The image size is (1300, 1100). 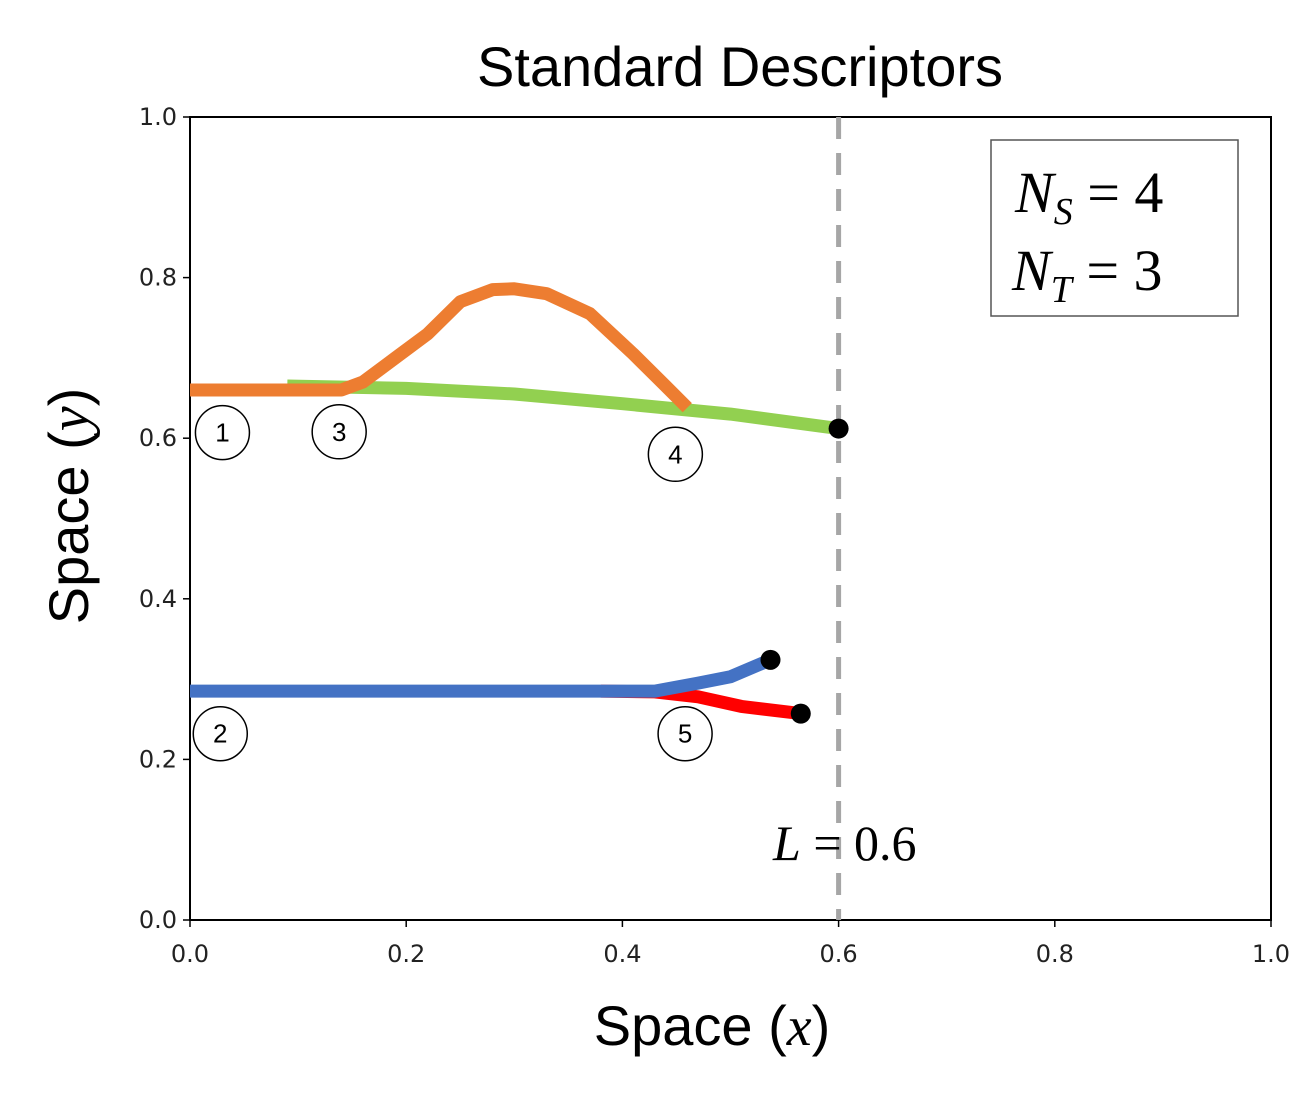 What do you see at coordinates (1117, 270) in the screenshot?
I see `legend-nt-value: = 3` at bounding box center [1117, 270].